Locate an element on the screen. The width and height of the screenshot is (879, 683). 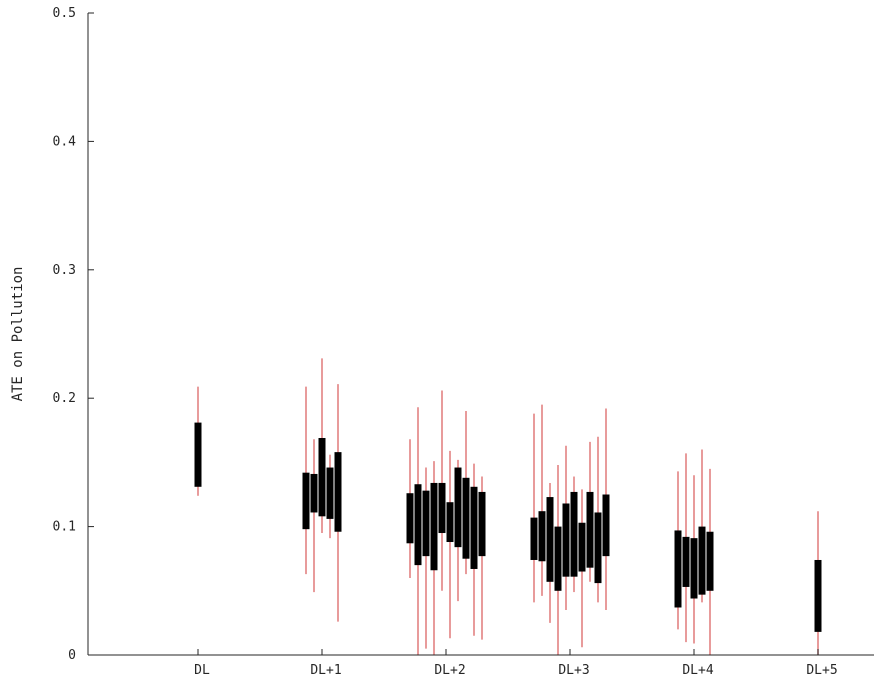
y-tick-label: 0.2 is located at coordinates (64, 398).